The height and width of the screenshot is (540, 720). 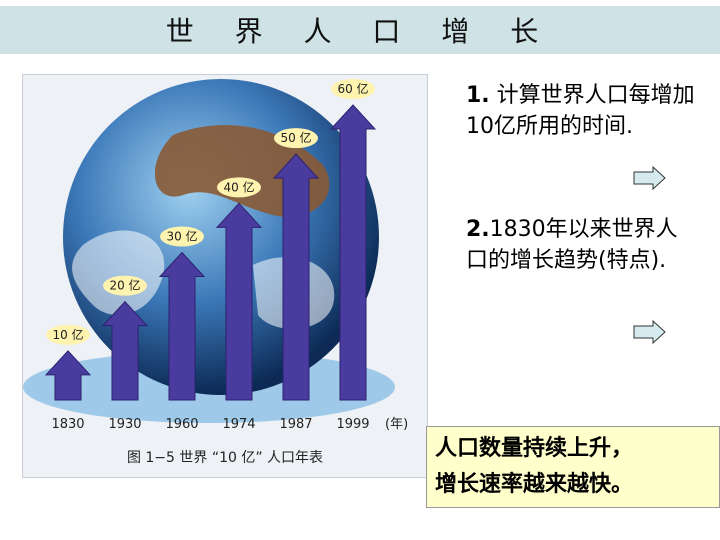 I want to click on value-label: 60 亿, so click(x=352, y=88).